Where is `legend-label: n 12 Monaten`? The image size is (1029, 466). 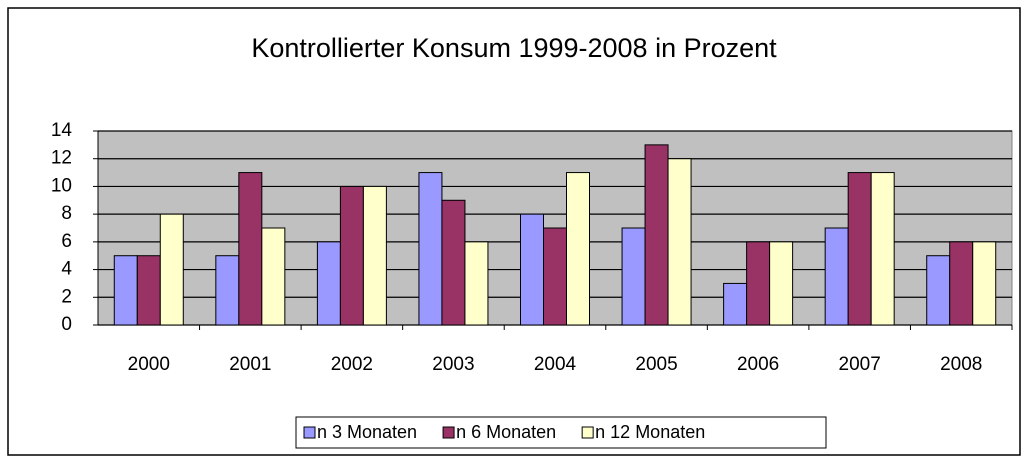
legend-label: n 12 Monaten is located at coordinates (650, 432).